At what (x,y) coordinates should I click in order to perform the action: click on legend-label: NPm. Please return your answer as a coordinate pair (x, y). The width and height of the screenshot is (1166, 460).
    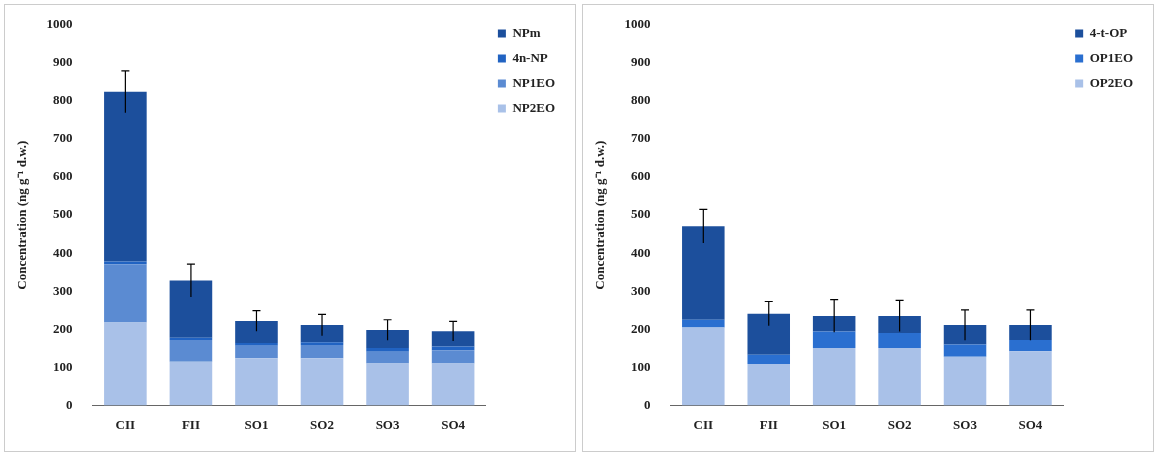
    Looking at the image, I should click on (526, 32).